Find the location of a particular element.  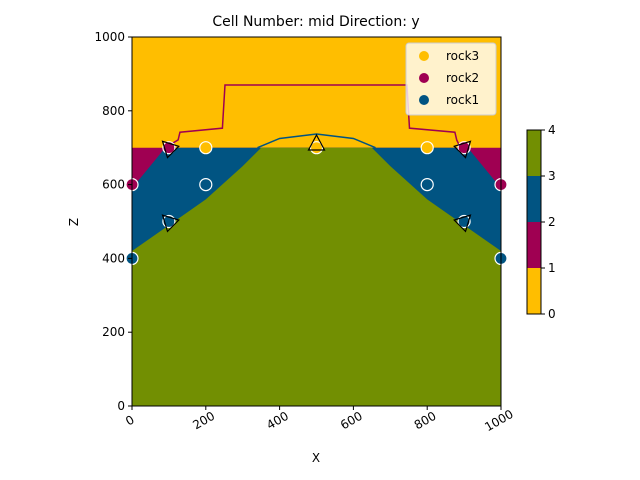

chart-title: Cell Number: mid Direction: y is located at coordinates (315, 22).